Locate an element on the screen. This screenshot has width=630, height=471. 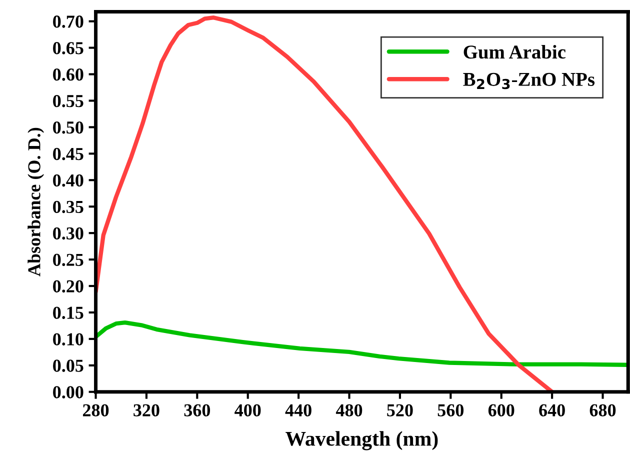
y-tick-label: 0.60 is located at coordinates (68, 74).